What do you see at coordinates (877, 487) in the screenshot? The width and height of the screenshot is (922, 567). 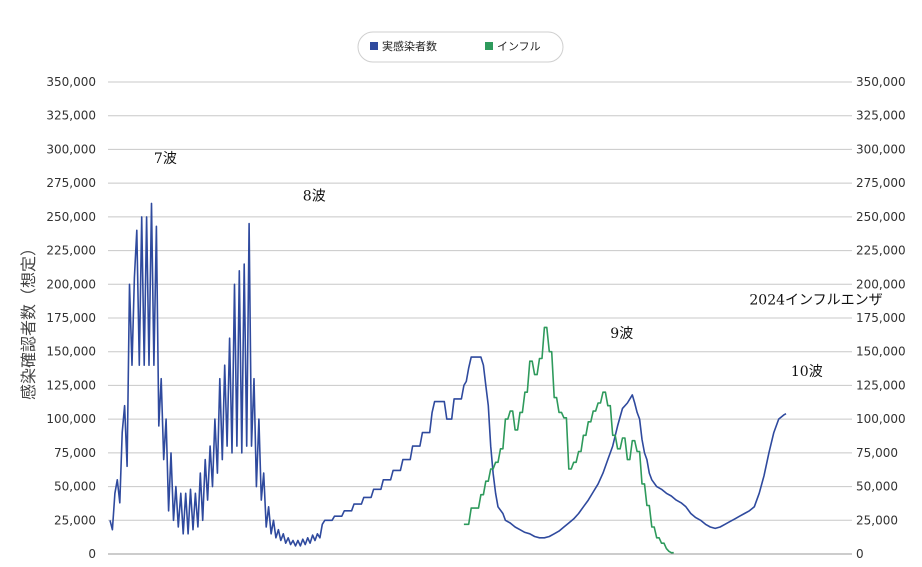 I see `y-tick-label-right: 50,000` at bounding box center [877, 487].